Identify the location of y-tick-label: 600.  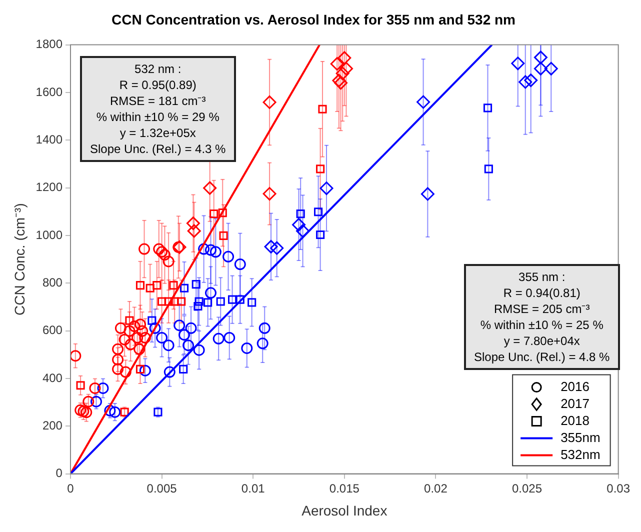
(52, 330).